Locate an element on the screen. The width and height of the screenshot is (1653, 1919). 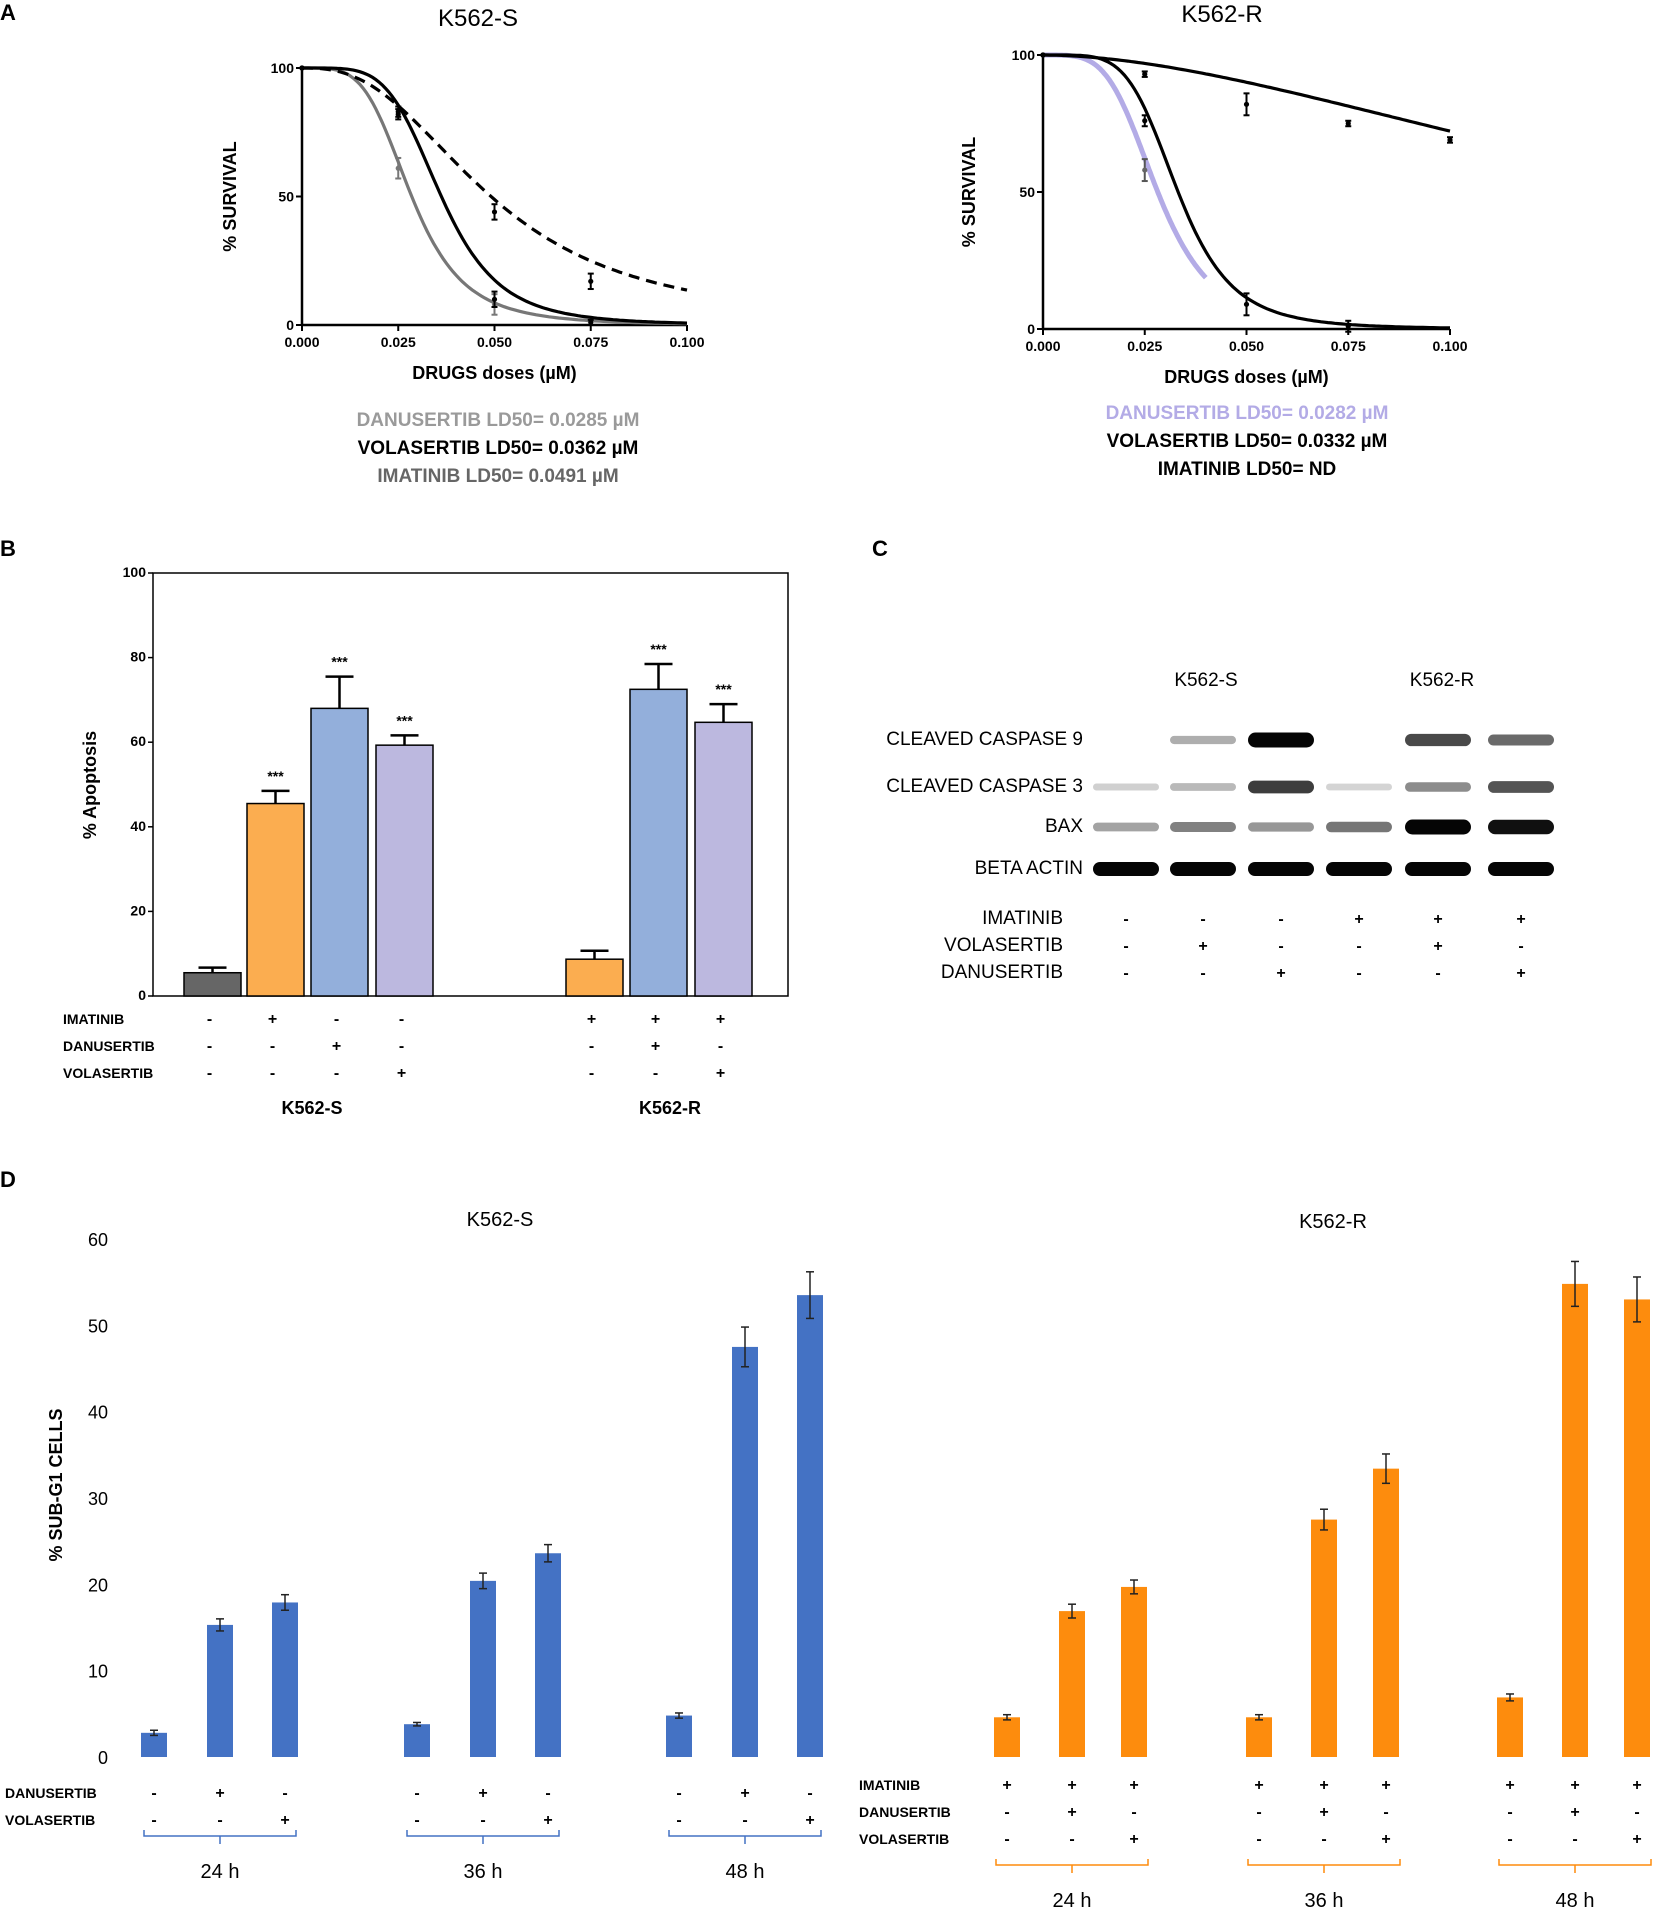
y-tick-label: 40 is located at coordinates (98, 1413).